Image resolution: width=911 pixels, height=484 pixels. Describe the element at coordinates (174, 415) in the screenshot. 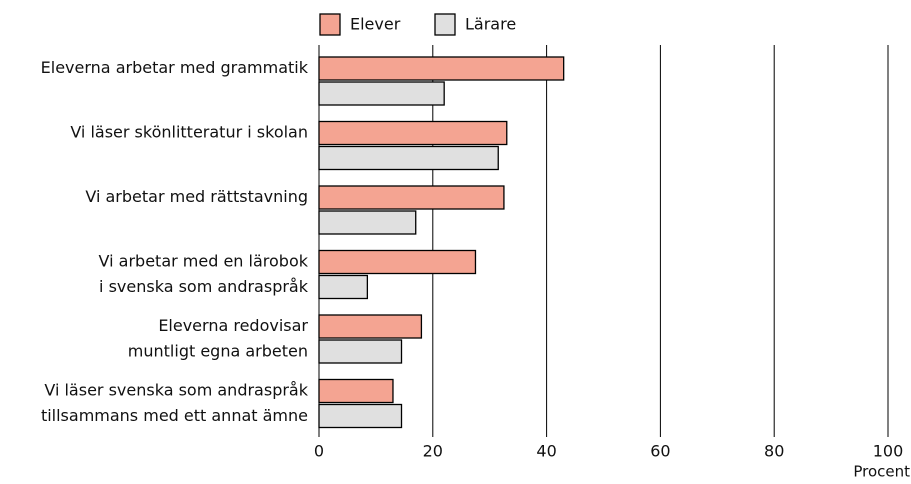

I see `y-tick-label: tillsammans med ett annat ämne` at that location.